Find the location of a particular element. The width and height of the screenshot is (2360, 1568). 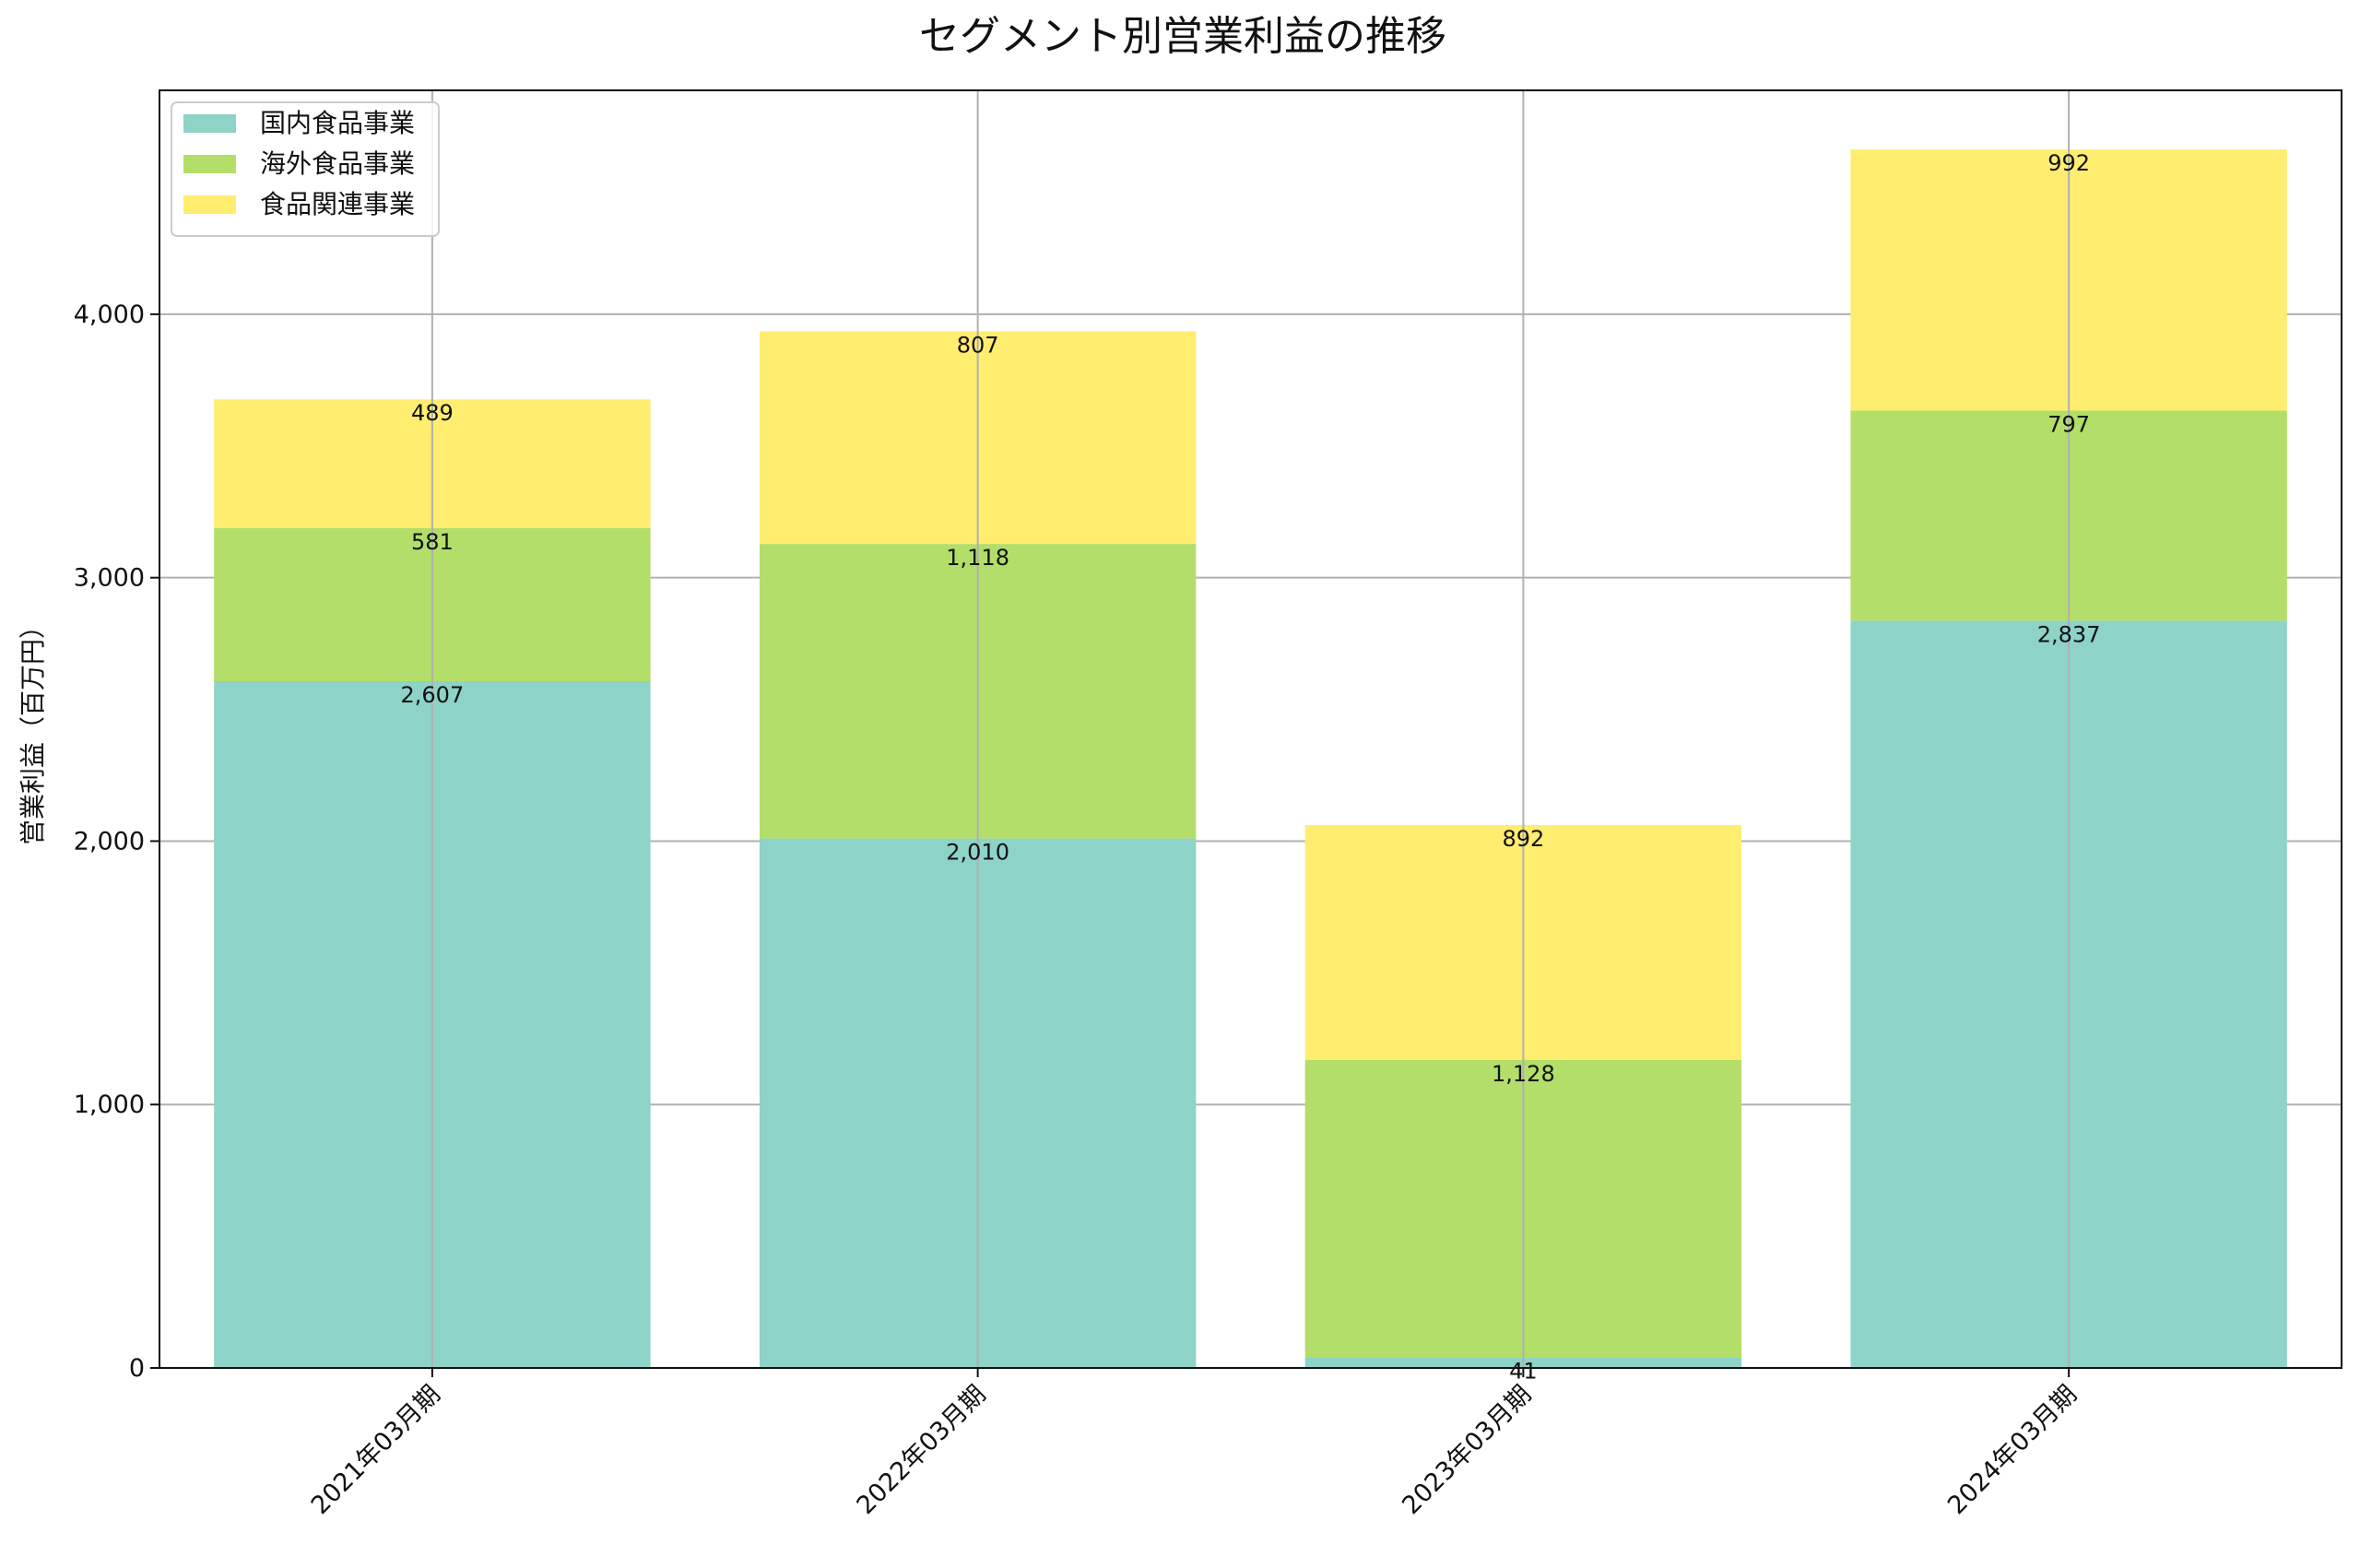

bar-value-label: 797 is located at coordinates (2068, 425).